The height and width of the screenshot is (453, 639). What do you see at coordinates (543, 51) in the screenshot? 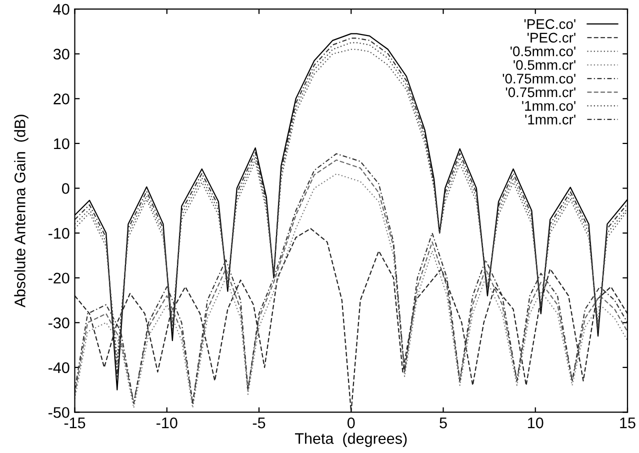
I see `legend-label: '0.5mm.co'` at bounding box center [543, 51].